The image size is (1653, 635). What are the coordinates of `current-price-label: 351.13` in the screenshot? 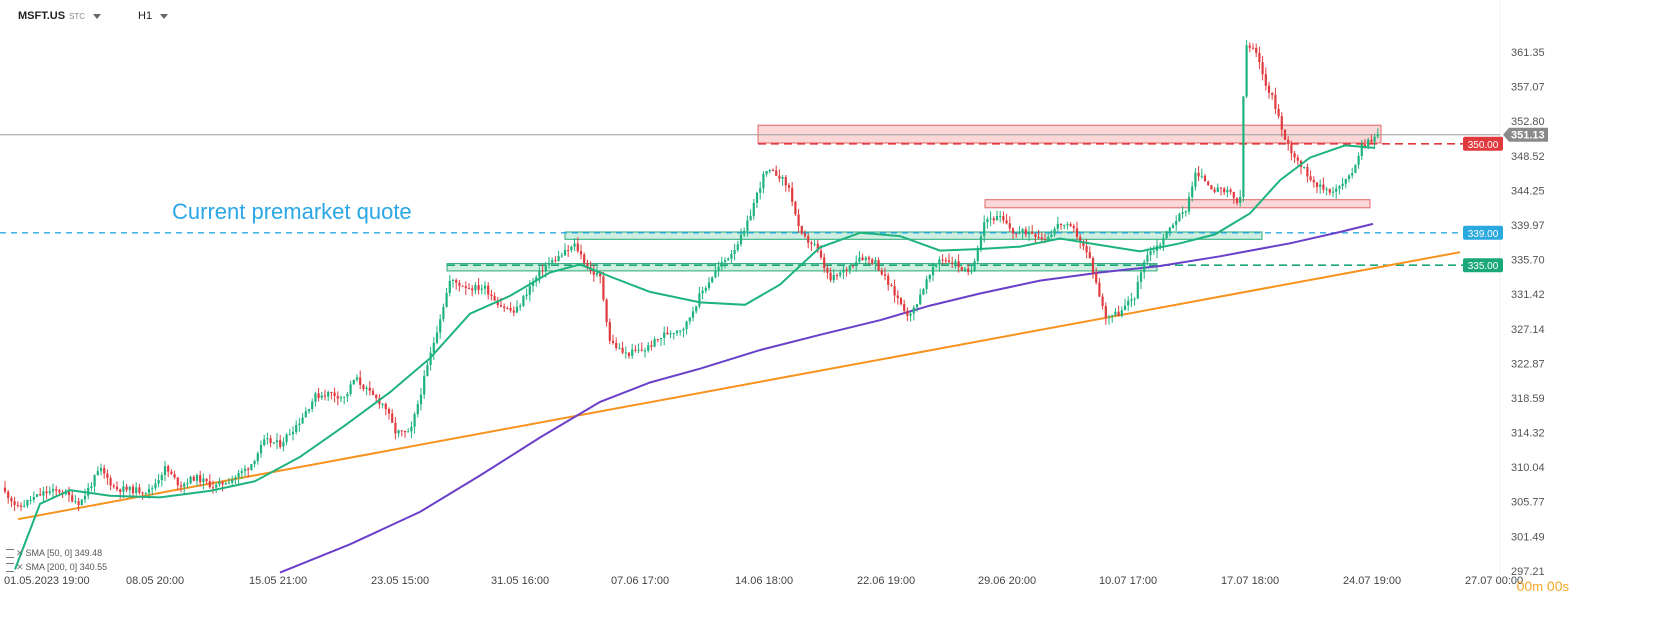 It's located at (1528, 136).